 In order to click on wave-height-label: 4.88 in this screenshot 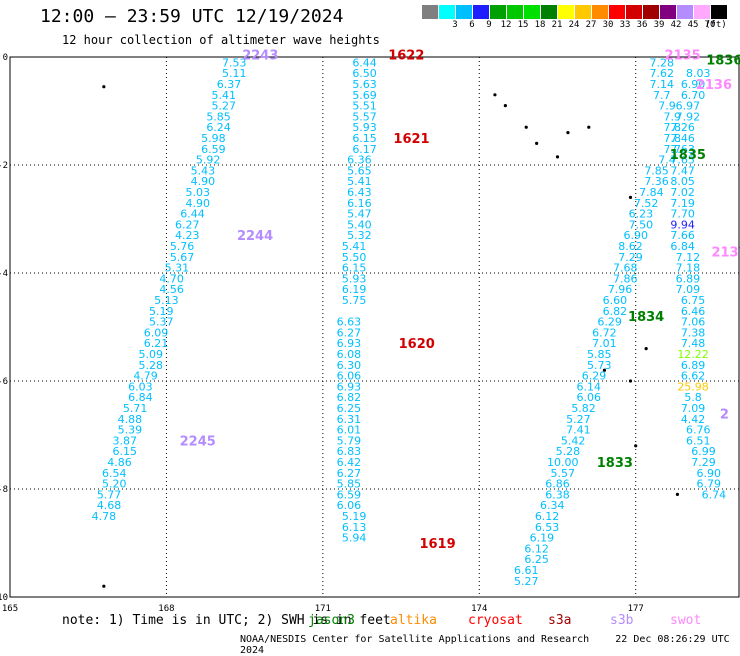, I will do `click(130, 419)`.